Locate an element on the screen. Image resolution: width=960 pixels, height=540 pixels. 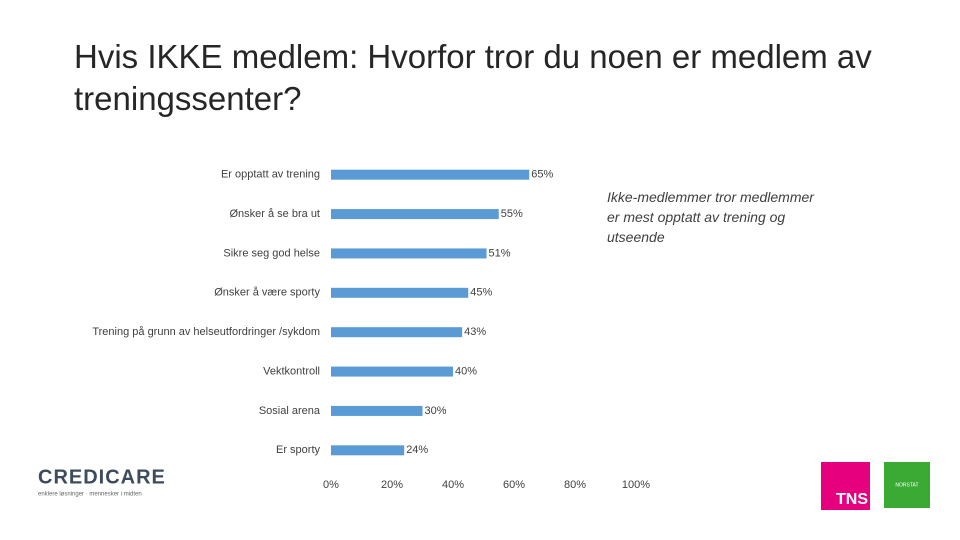
tns-logo-box is located at coordinates (845, 486).